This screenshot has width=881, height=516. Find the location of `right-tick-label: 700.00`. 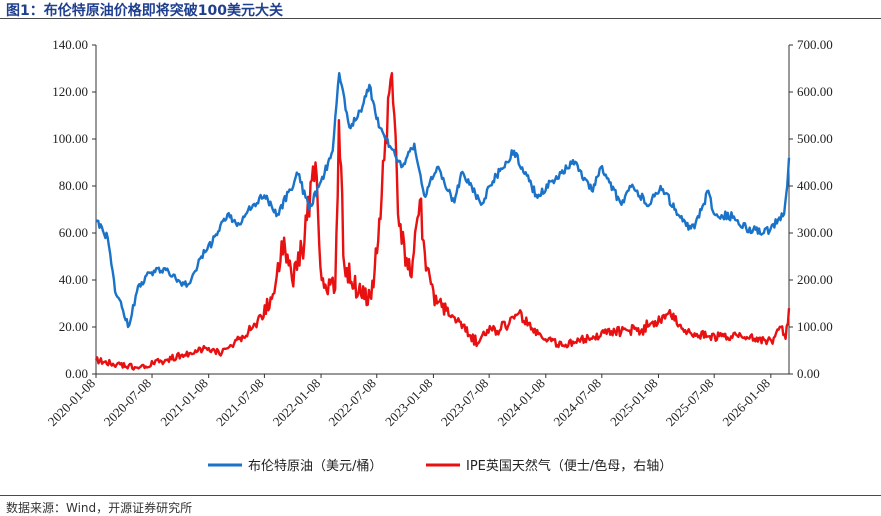

right-tick-label: 700.00 is located at coordinates (815, 44).